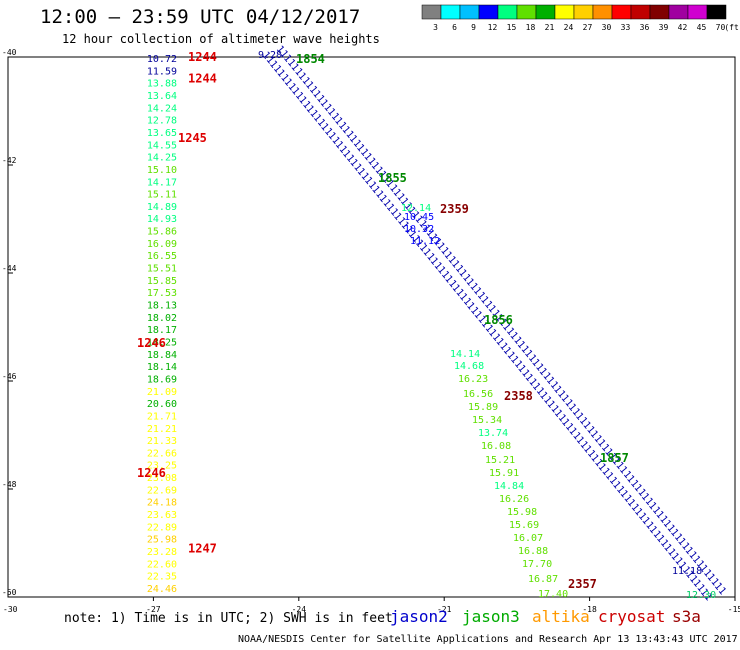  Describe the element at coordinates (162, 318) in the screenshot. I see `data-point-jason2: 18.02` at that location.